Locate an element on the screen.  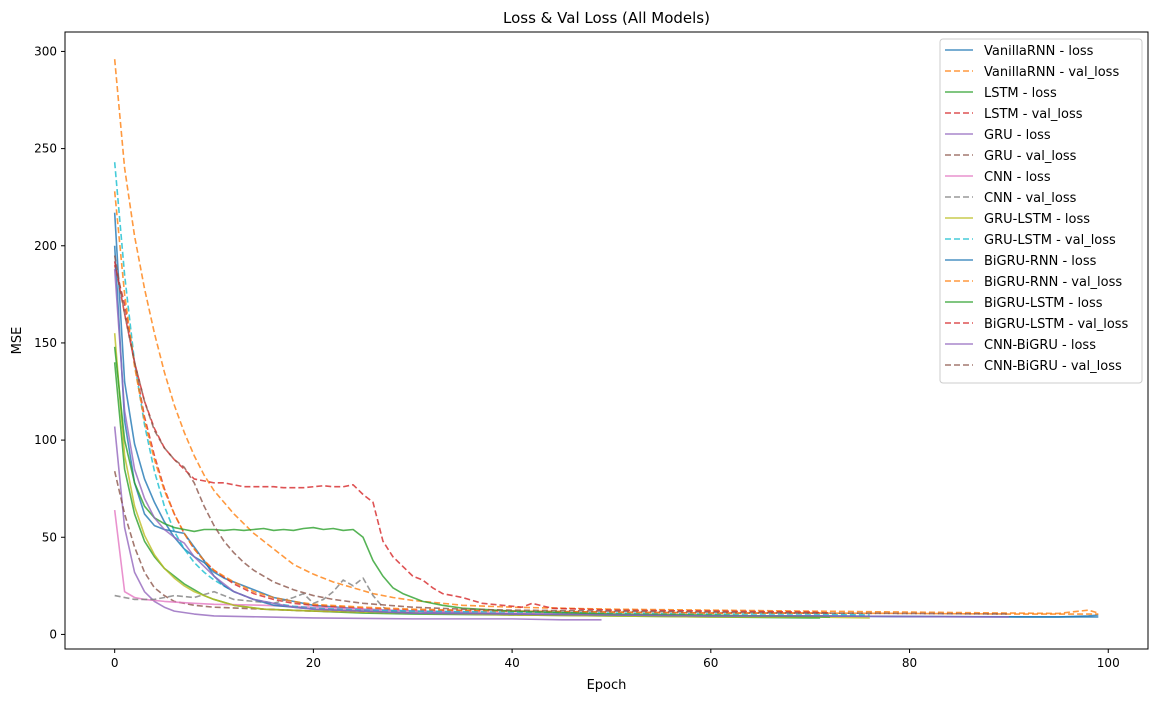
x-tick-label: 0 is located at coordinates (115, 663).